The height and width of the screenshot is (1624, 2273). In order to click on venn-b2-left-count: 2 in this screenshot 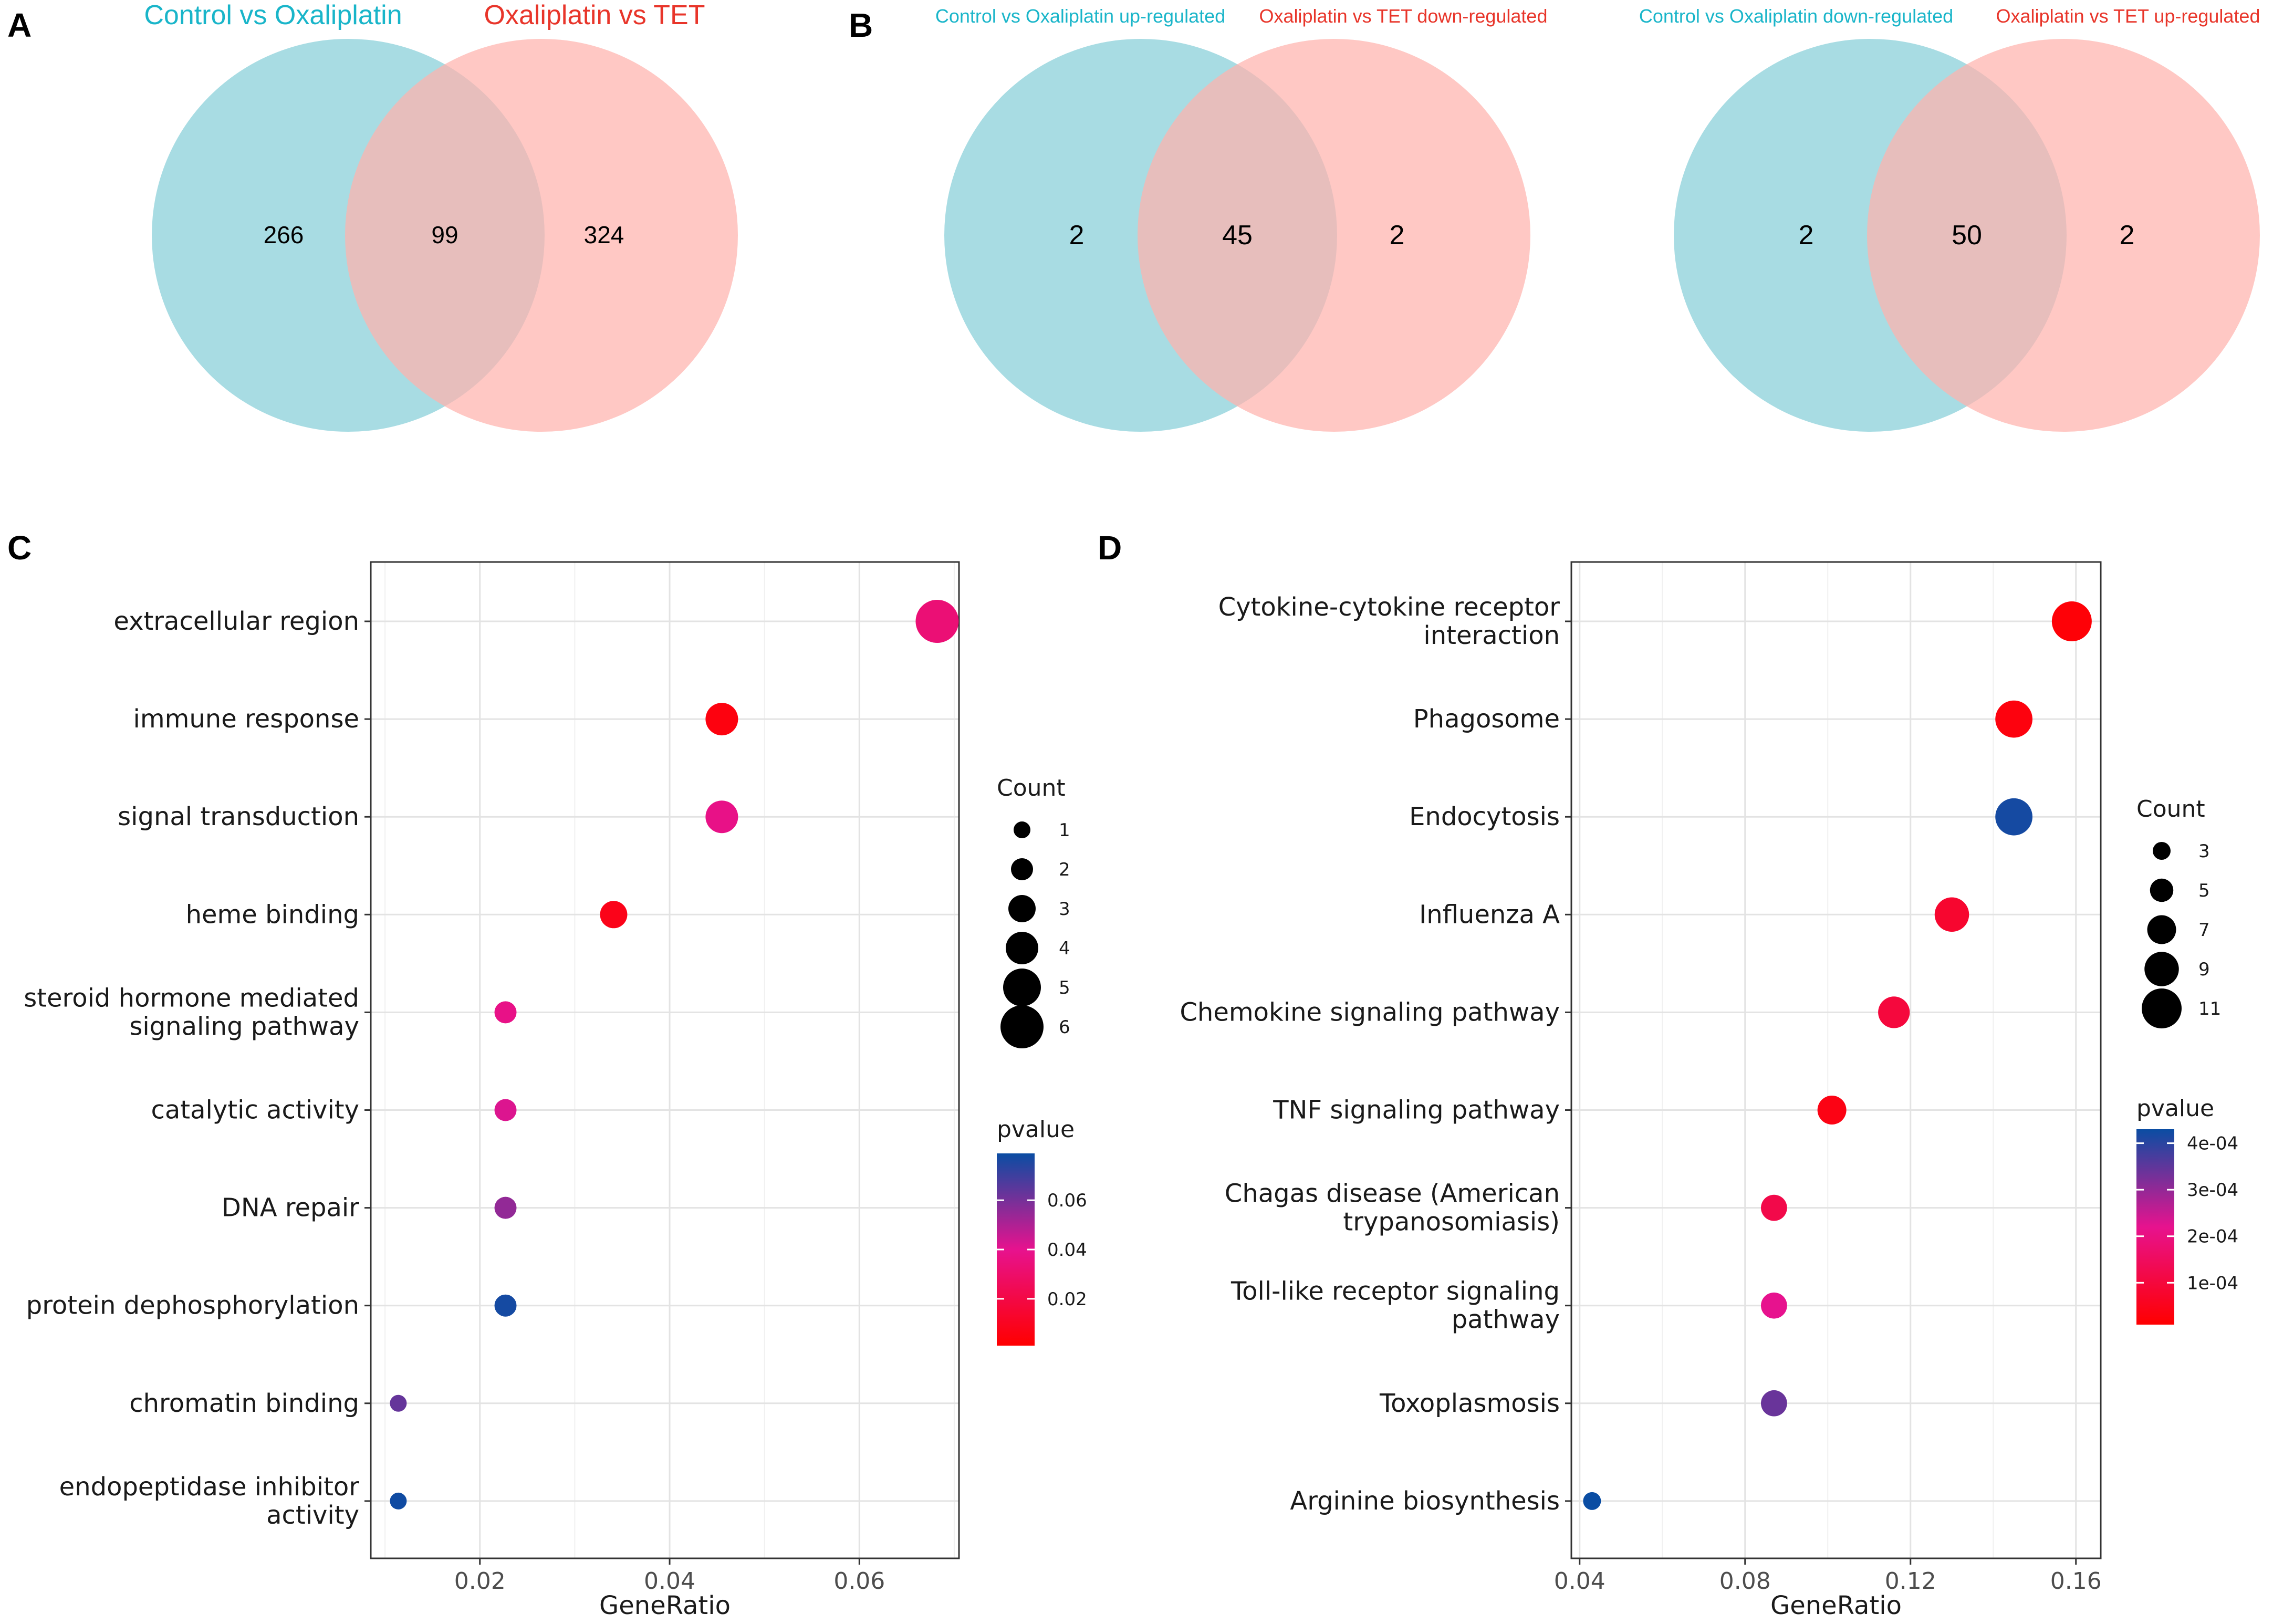, I will do `click(1806, 235)`.